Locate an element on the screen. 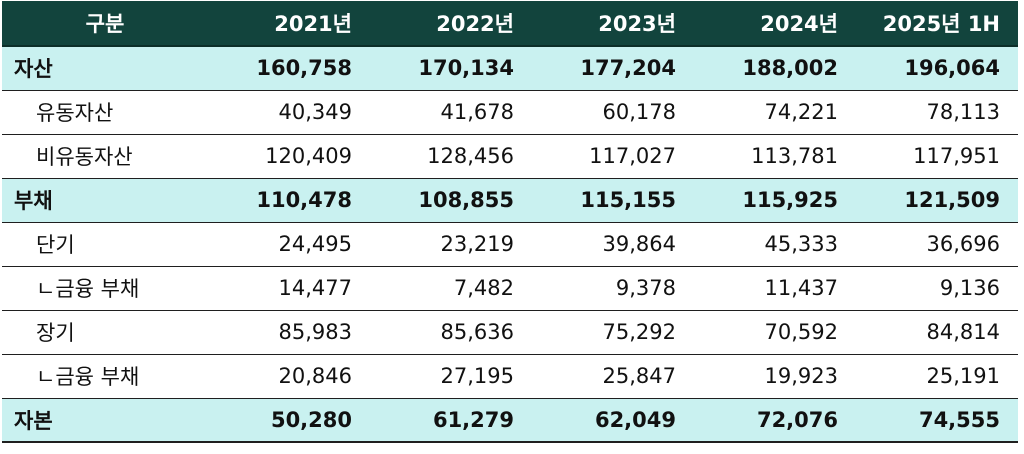 Image resolution: width=1024 pixels, height=454 pixels. row-label: 자본 is located at coordinates (105, 420).